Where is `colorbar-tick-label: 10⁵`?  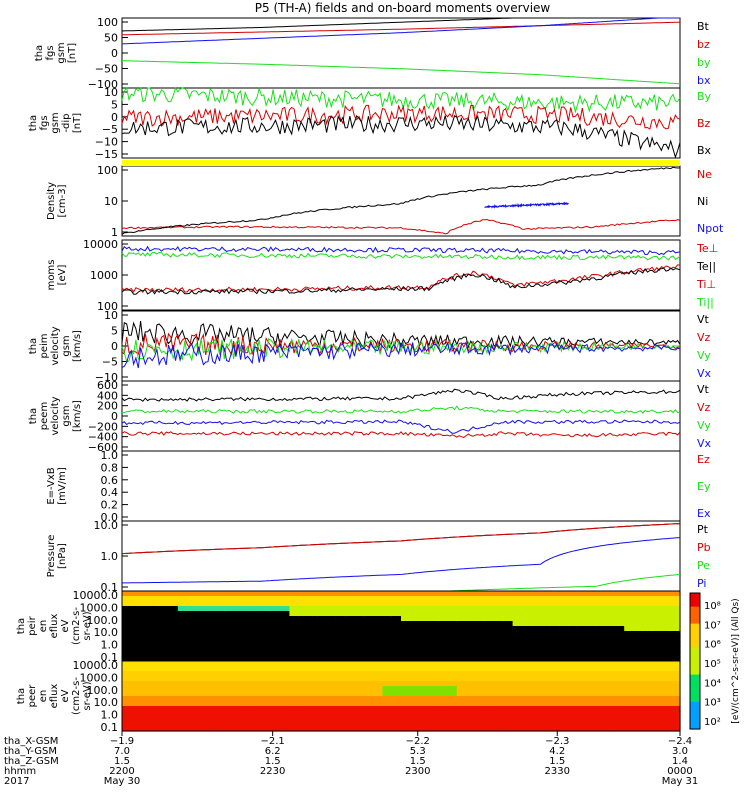 colorbar-tick-label: 10⁵ is located at coordinates (712, 664).